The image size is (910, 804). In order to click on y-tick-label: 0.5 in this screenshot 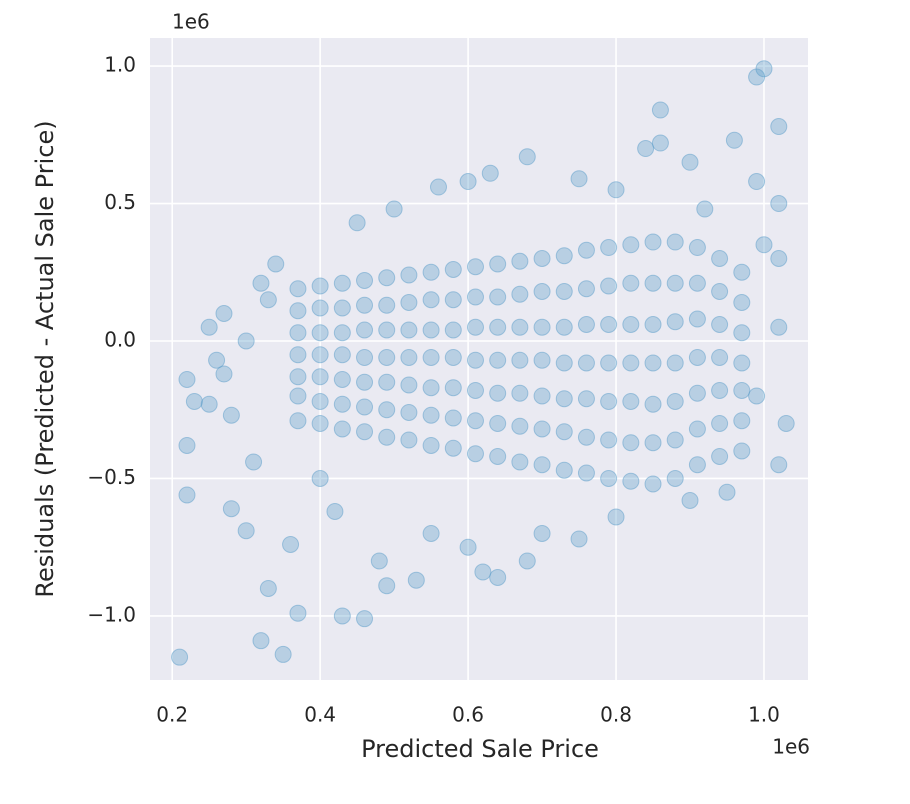, I will do `click(120, 202)`.